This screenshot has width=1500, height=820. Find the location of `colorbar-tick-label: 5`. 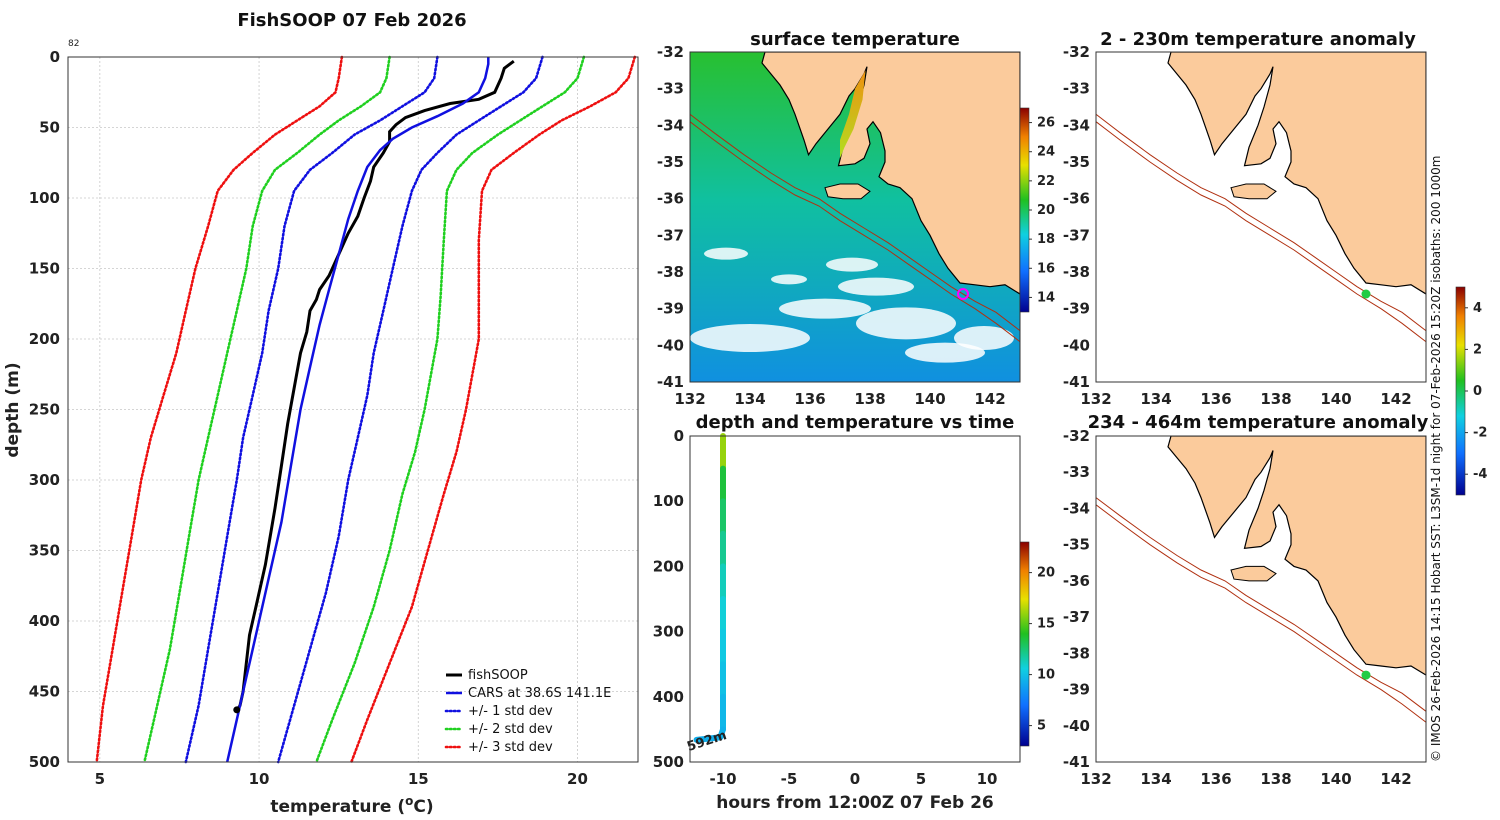

colorbar-tick-label: 5 is located at coordinates (1041, 726).